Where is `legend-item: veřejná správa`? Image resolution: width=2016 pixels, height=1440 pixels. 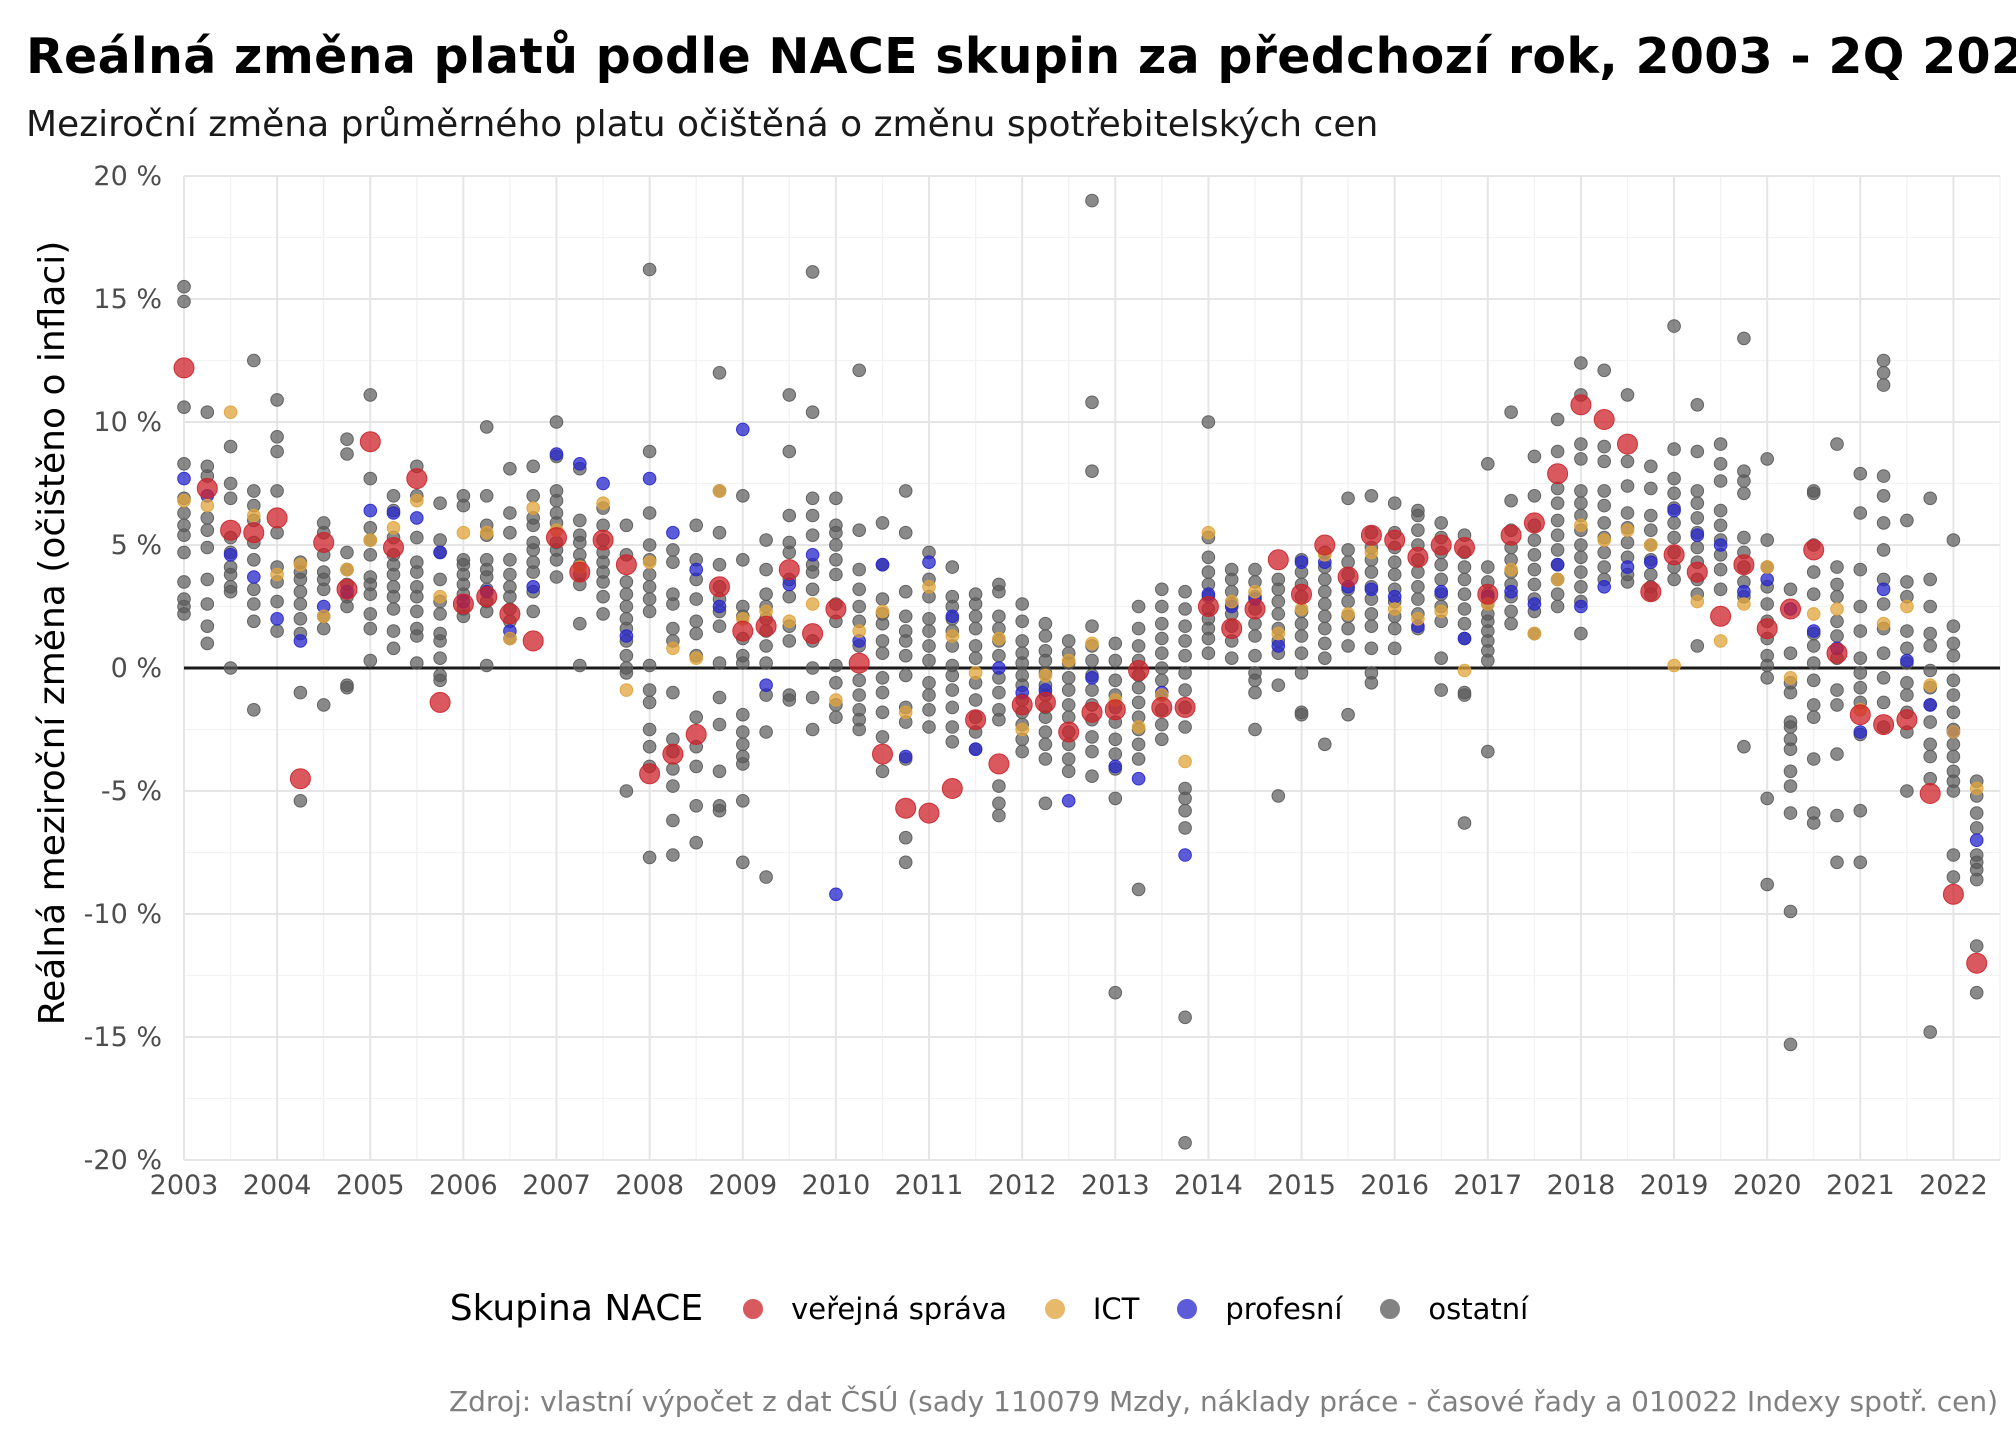 legend-item: veřejná správa is located at coordinates (875, 1309).